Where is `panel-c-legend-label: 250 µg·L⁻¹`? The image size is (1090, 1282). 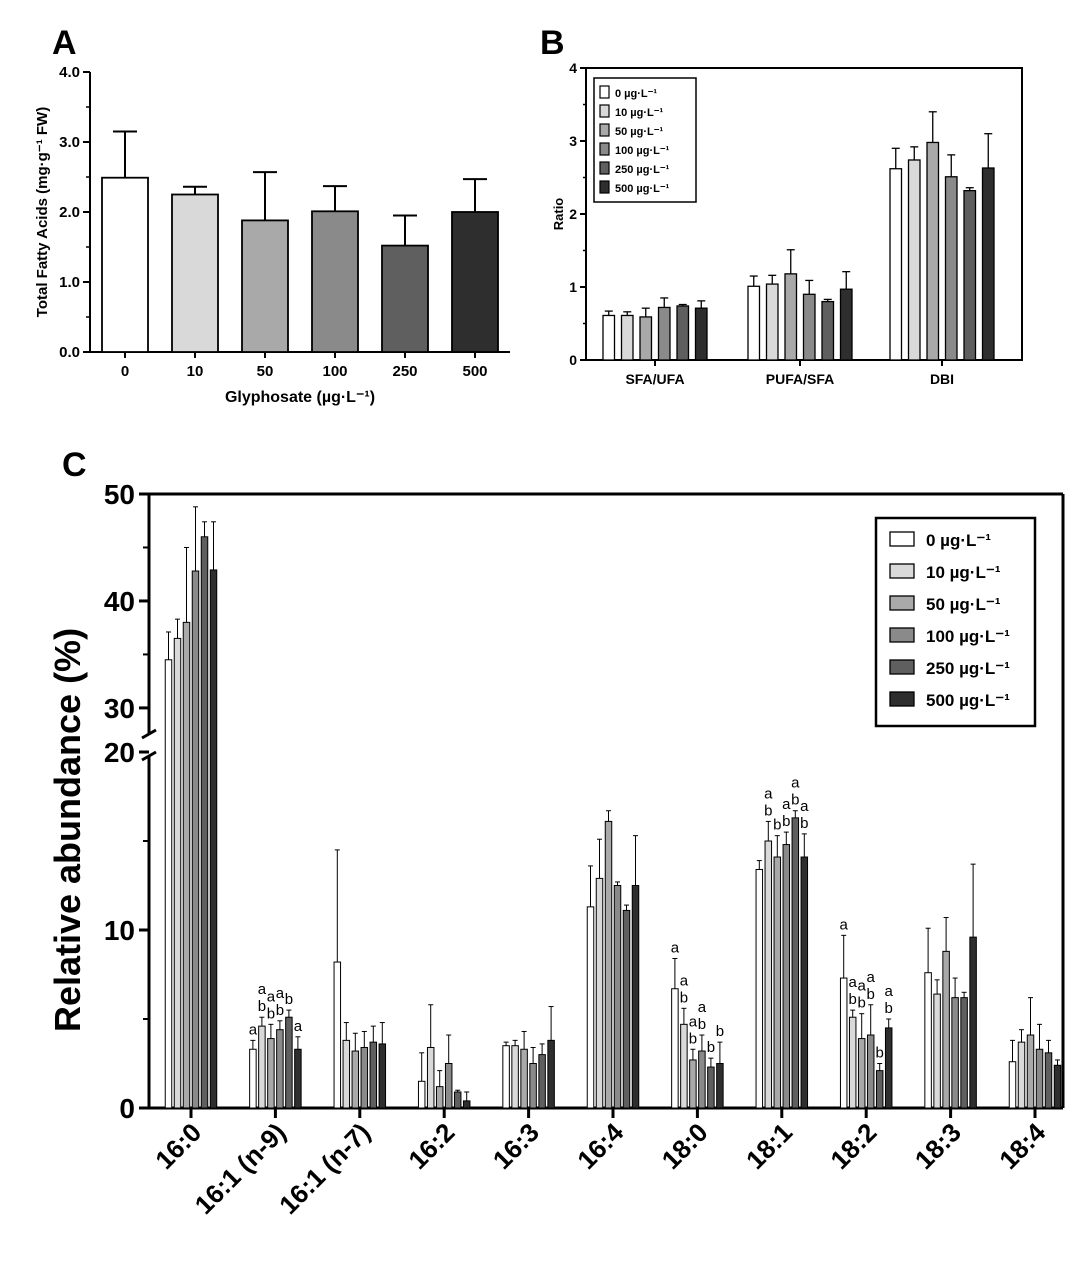 panel-c-legend-label: 250 µg·L⁻¹ is located at coordinates (968, 668).